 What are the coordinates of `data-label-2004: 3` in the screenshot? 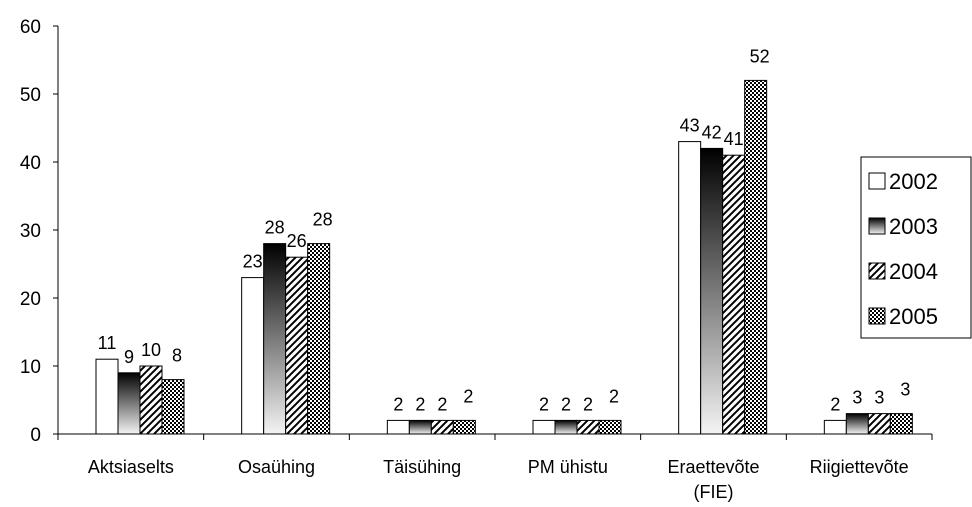 It's located at (879, 398).